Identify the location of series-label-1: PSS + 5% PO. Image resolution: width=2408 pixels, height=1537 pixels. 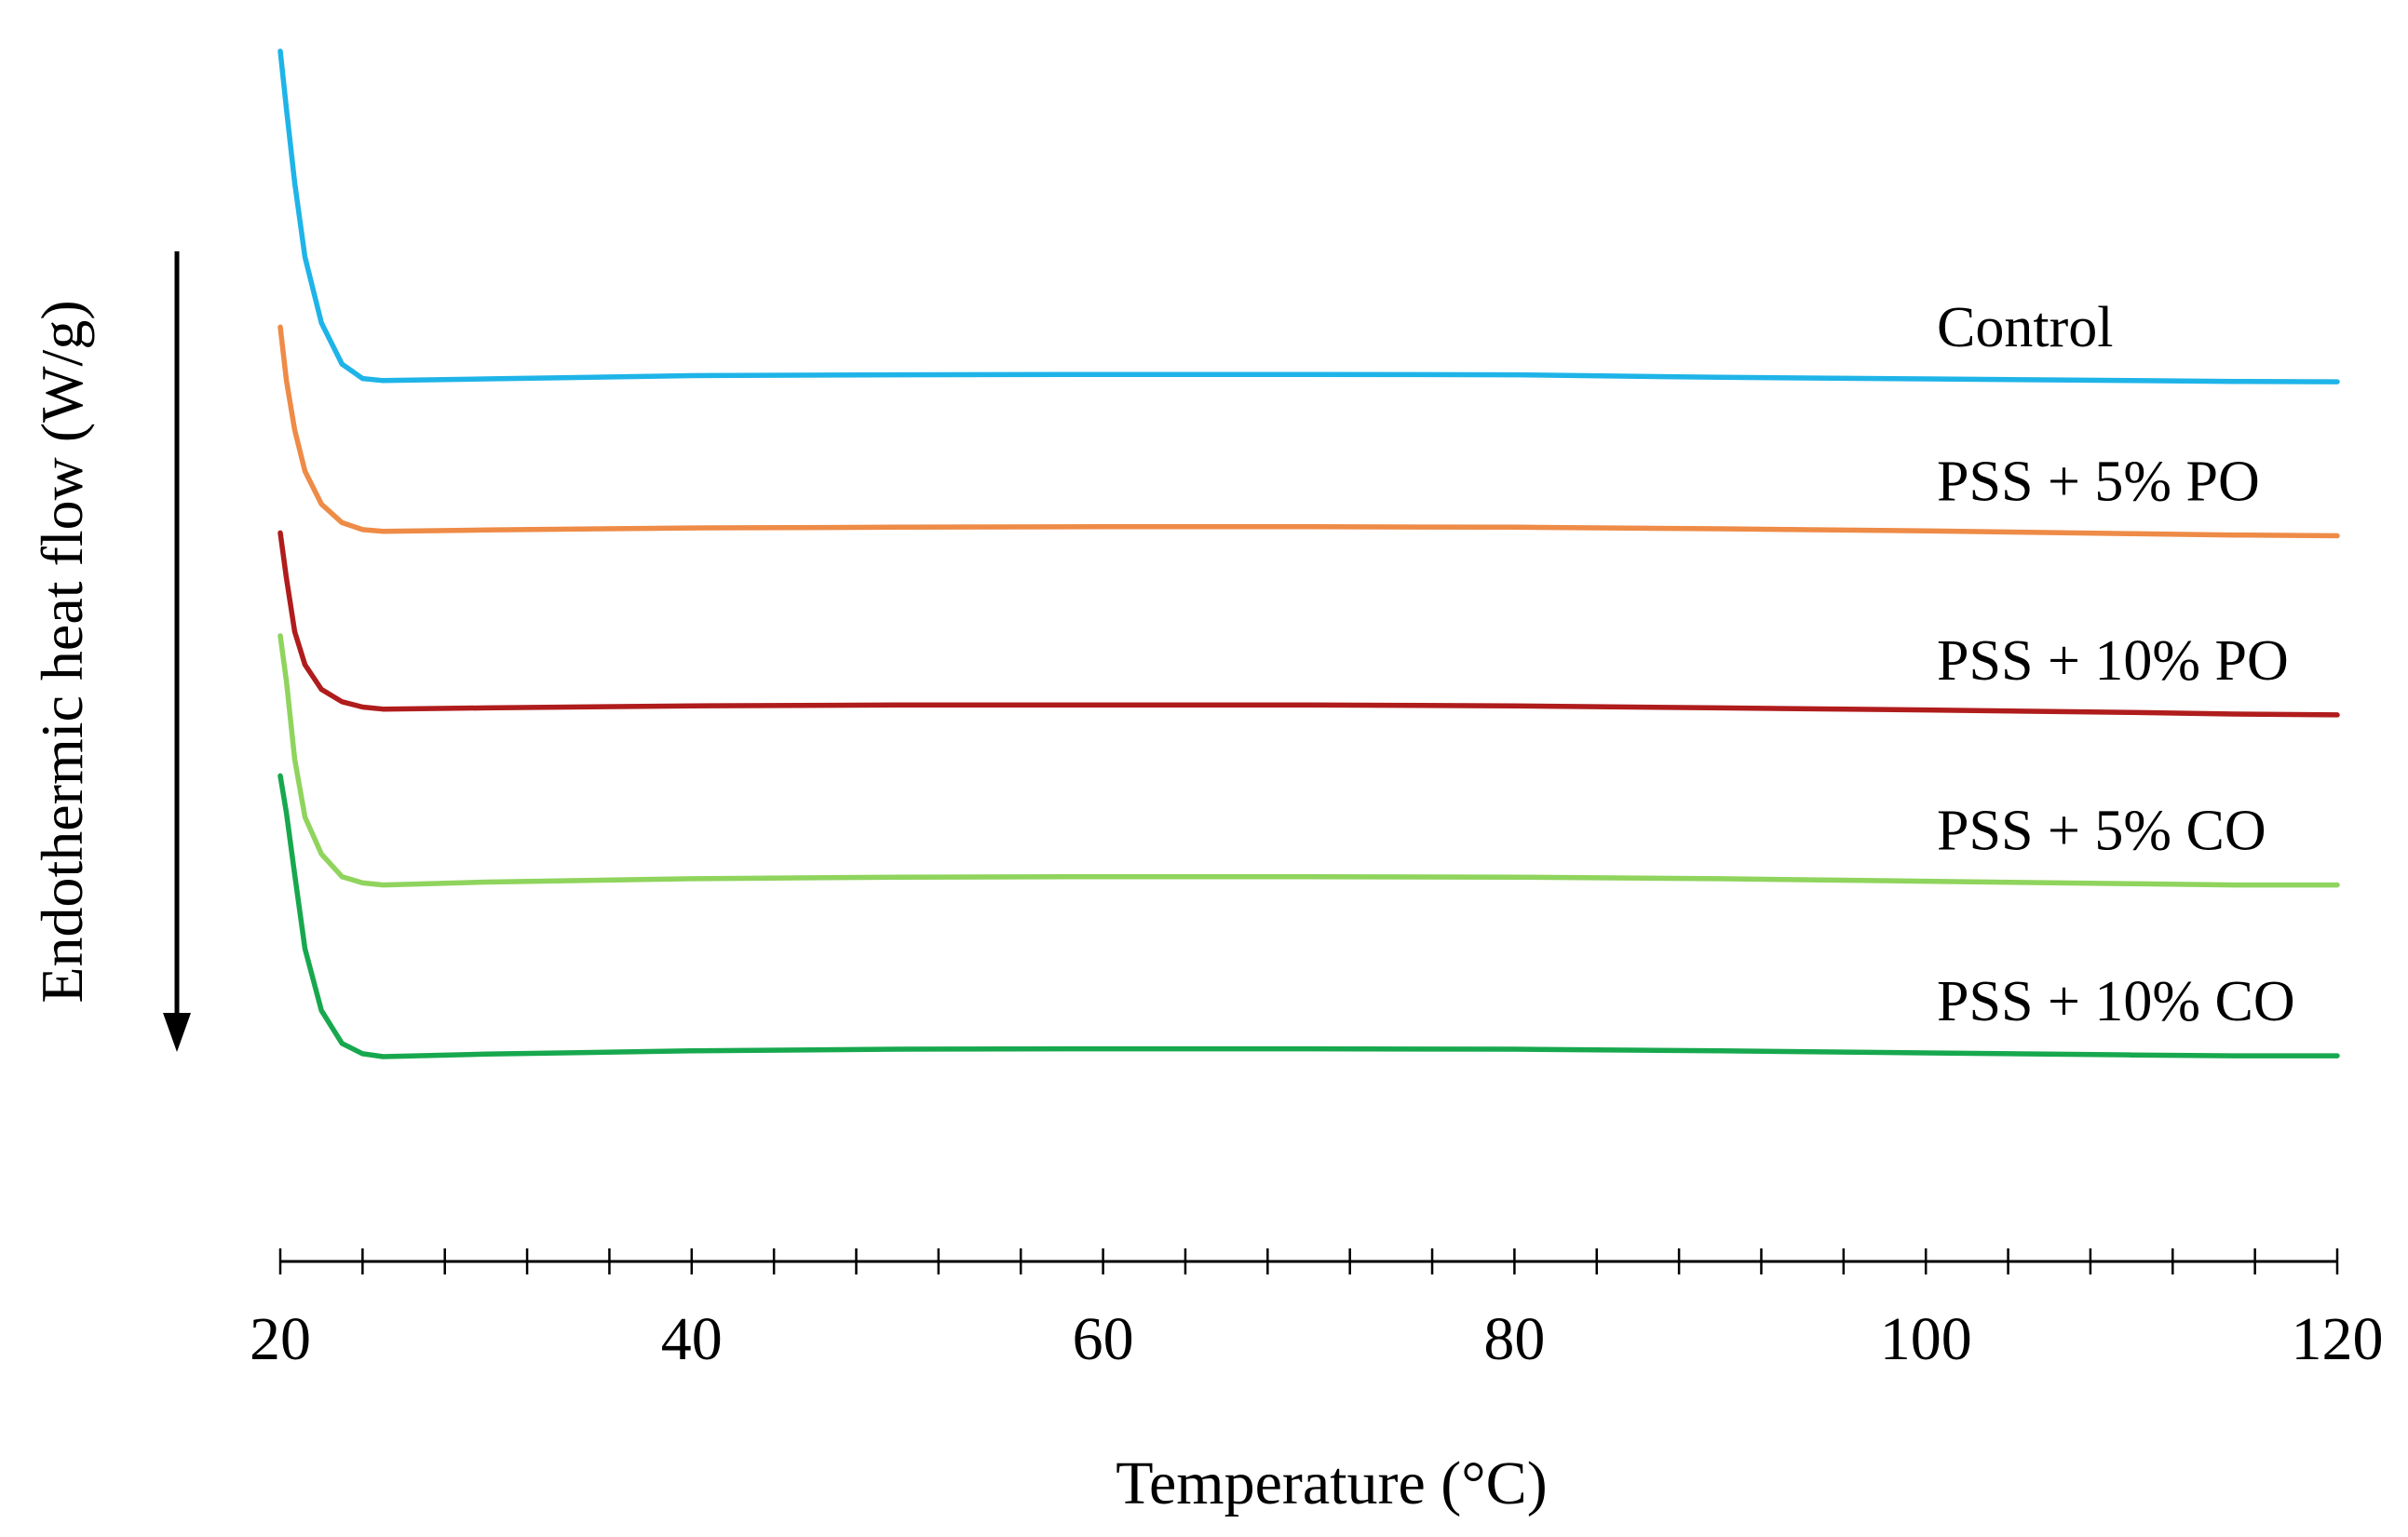
(2098, 482).